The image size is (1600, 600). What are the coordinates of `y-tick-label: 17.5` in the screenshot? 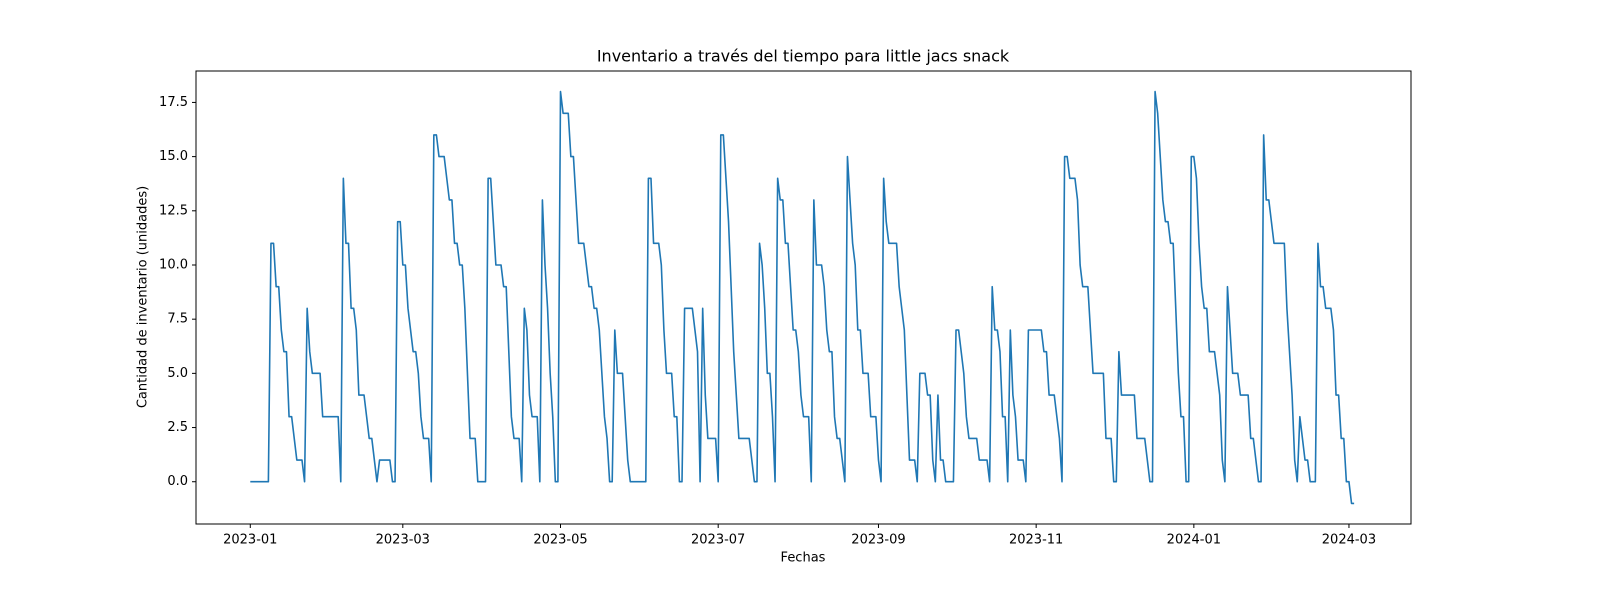 It's located at (173, 102).